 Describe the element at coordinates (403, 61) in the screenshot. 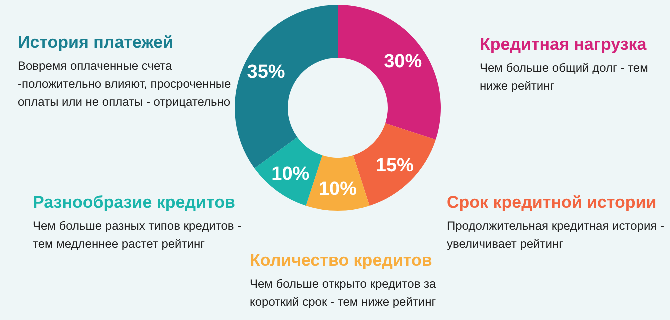

I see `data-label: 30%` at that location.